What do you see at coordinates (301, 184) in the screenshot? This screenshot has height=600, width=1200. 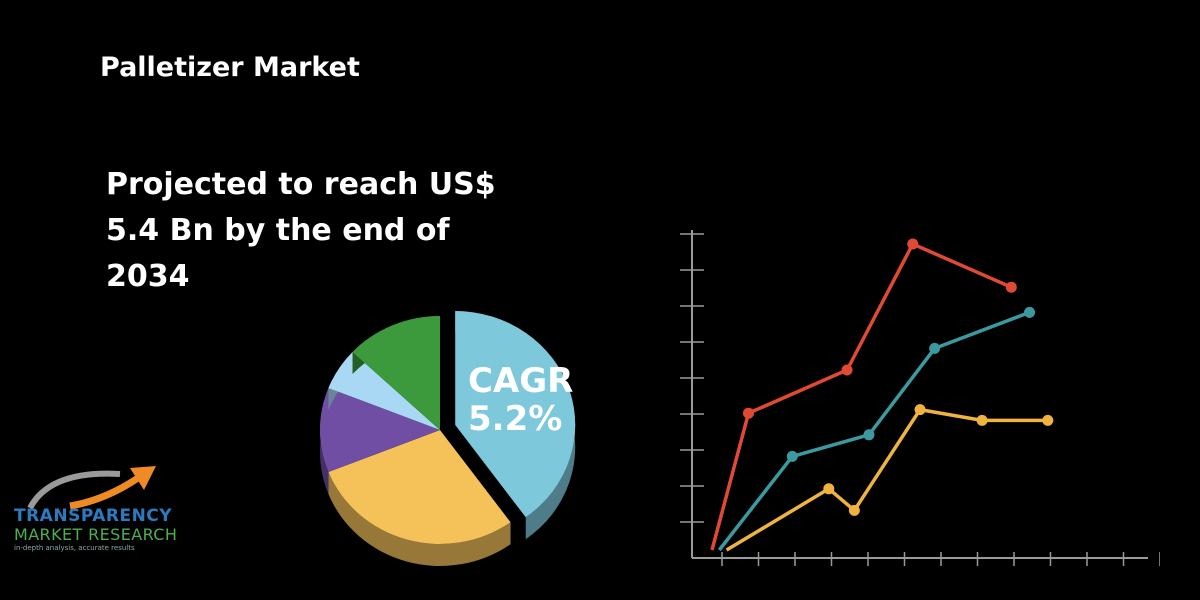 I see `headline-line-1: Projected to reach US$` at bounding box center [301, 184].